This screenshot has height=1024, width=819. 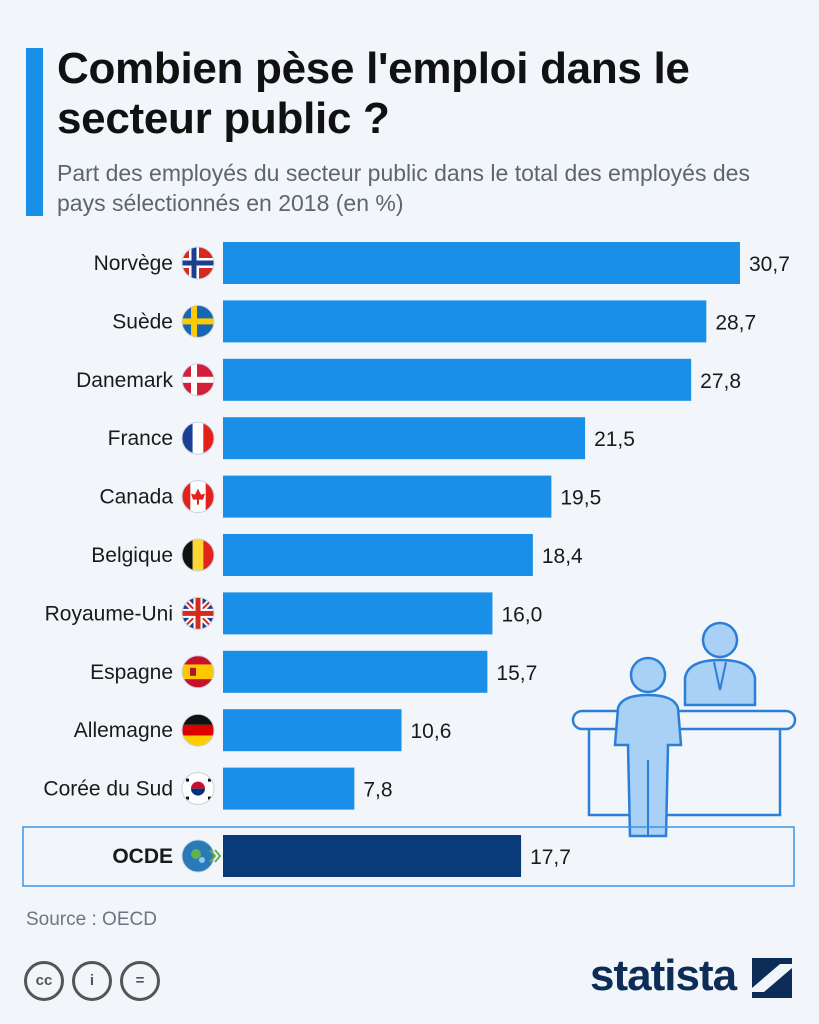 What do you see at coordinates (198, 497) in the screenshot?
I see `canada-flag-icon` at bounding box center [198, 497].